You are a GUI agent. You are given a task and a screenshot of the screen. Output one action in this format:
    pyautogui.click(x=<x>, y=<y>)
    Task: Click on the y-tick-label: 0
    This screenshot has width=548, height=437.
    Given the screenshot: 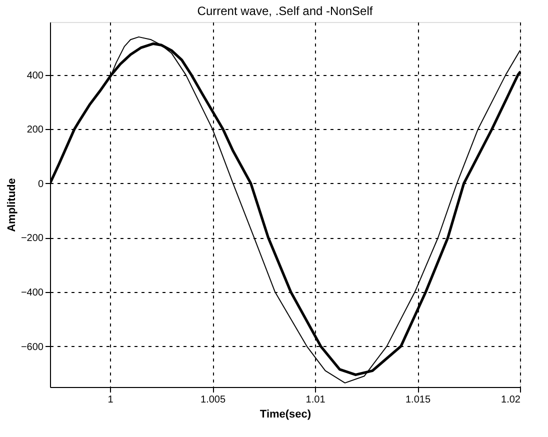 What is the action you would take?
    pyautogui.click(x=41, y=184)
    